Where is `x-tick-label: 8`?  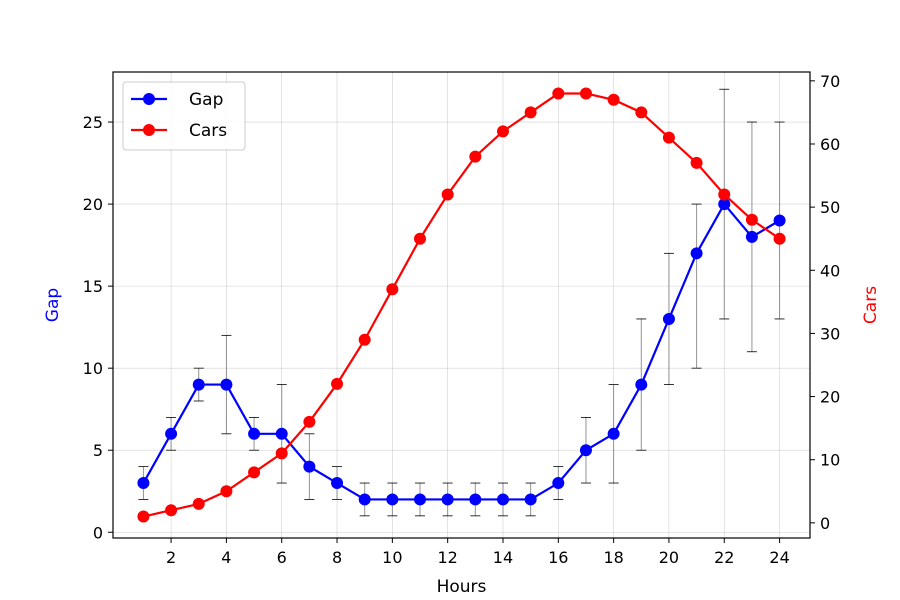 x-tick-label: 8 is located at coordinates (337, 557).